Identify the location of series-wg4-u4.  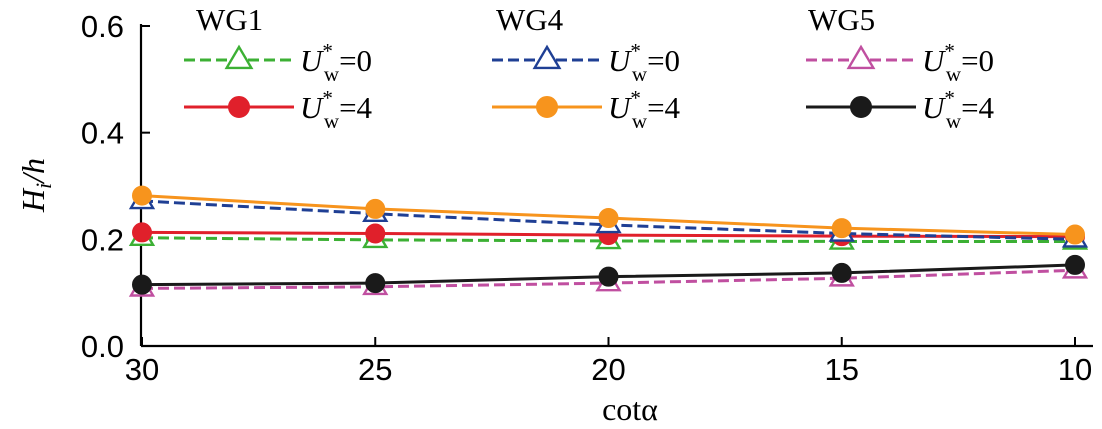
(608, 215).